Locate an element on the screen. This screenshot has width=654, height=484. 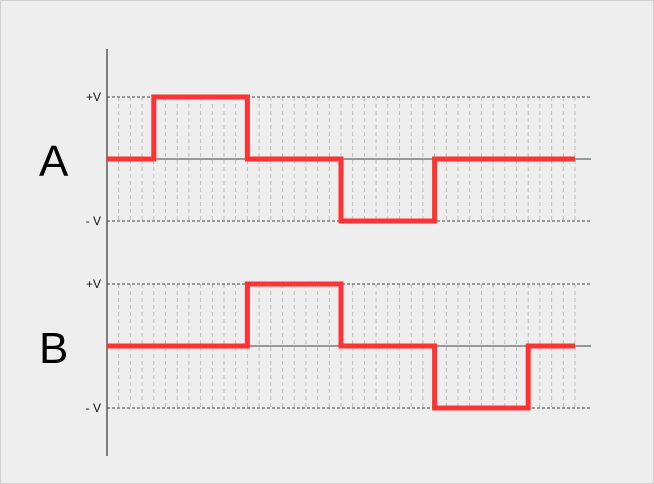
channel-b-negative-level-label: - V is located at coordinates (93, 408).